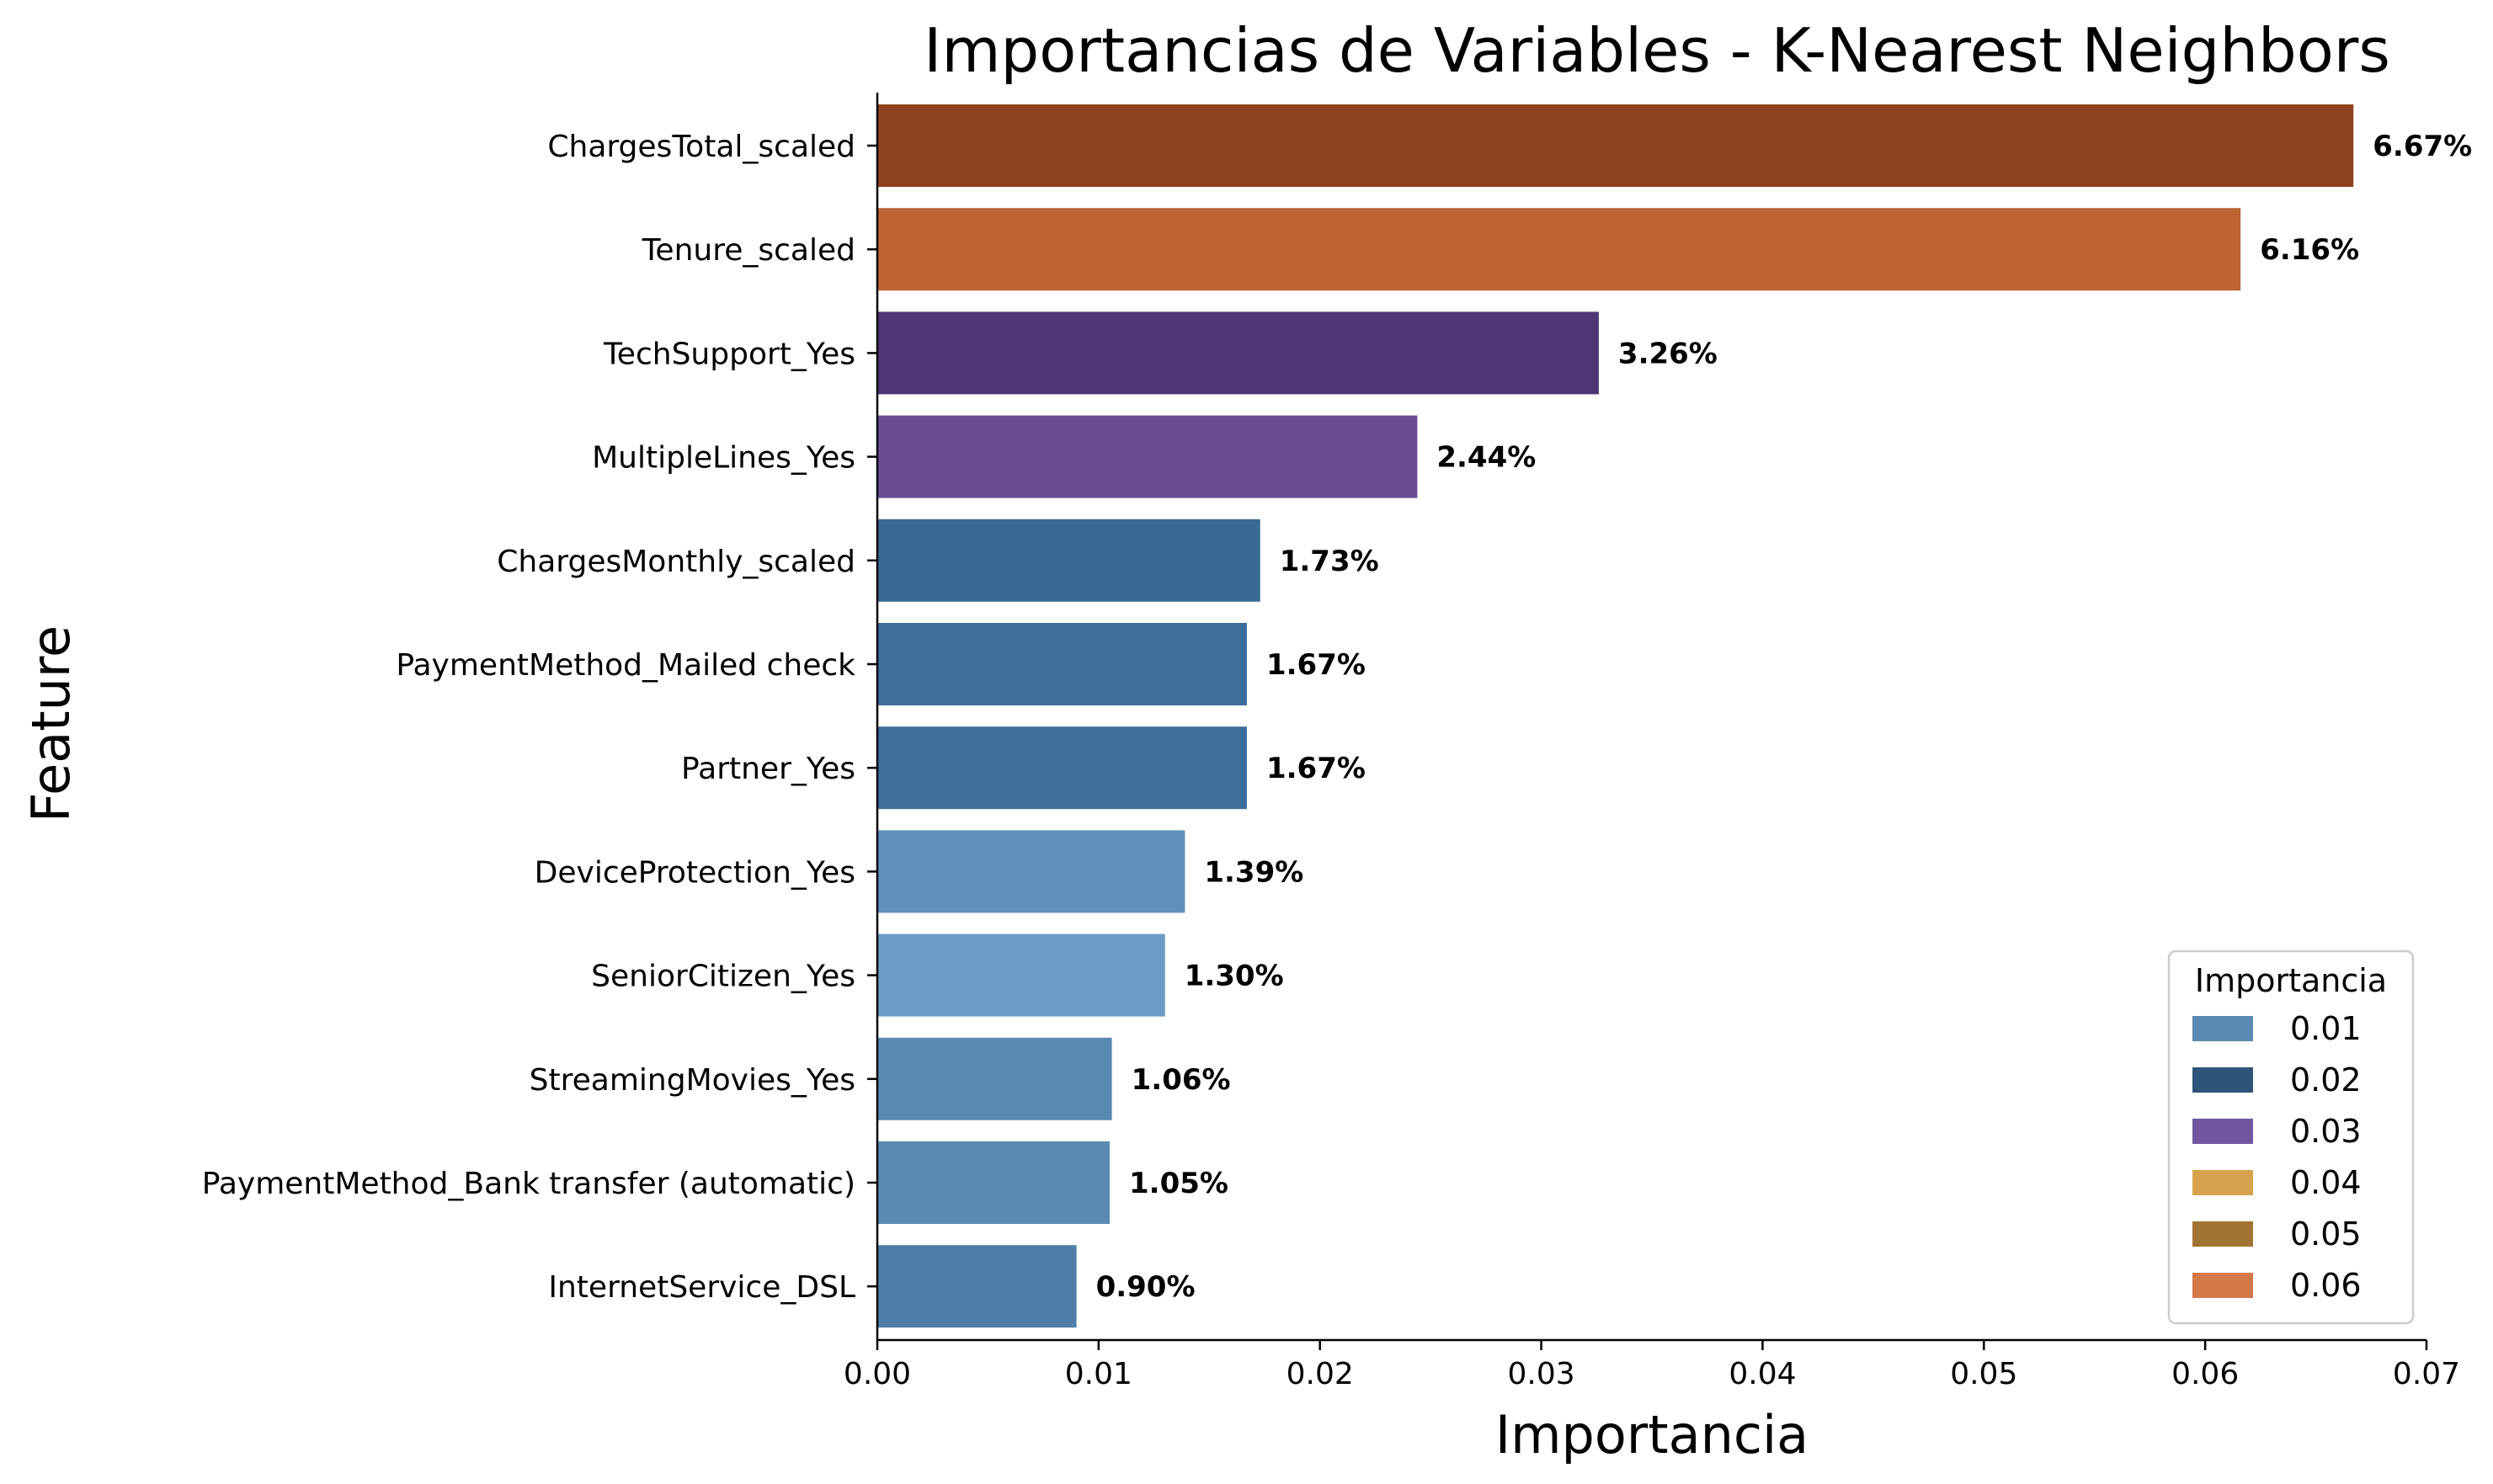 The height and width of the screenshot is (1484, 2493). I want to click on value-label: 6.16%, so click(2309, 250).